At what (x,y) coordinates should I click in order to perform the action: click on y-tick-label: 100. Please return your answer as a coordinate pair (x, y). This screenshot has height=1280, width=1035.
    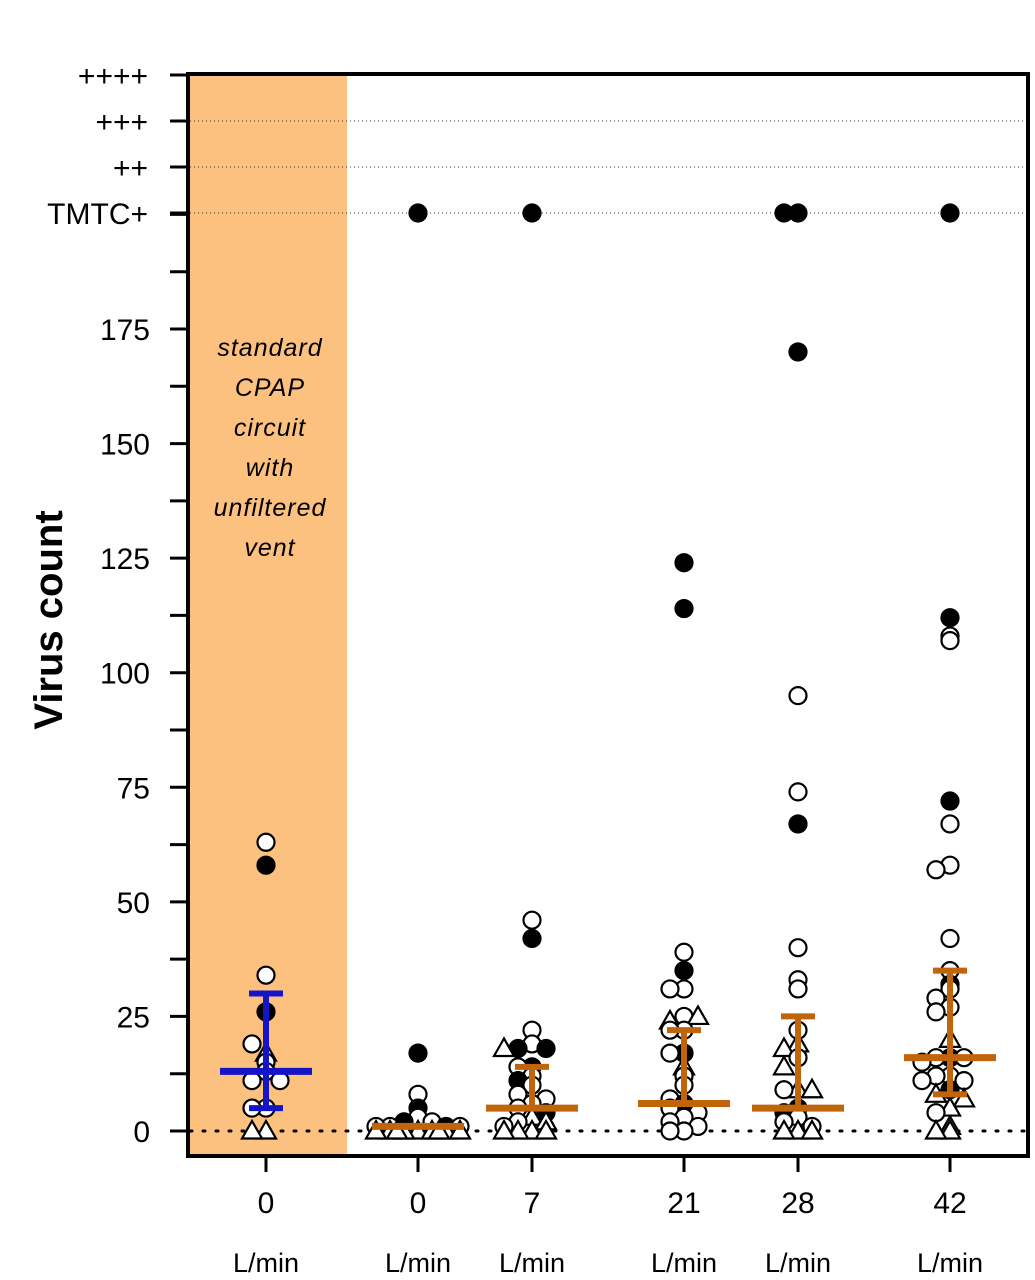
    Looking at the image, I should click on (125, 674).